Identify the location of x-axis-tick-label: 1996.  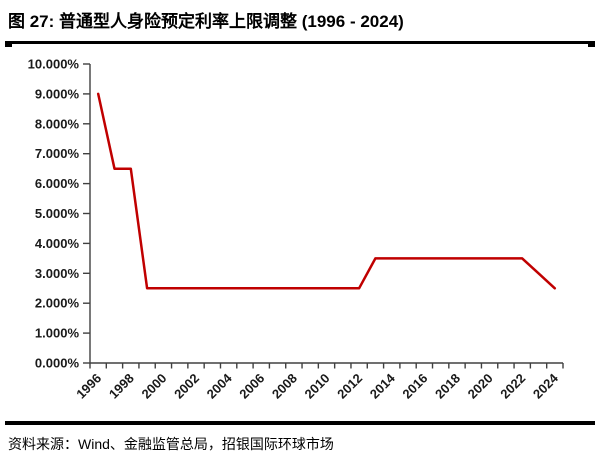
(88, 386).